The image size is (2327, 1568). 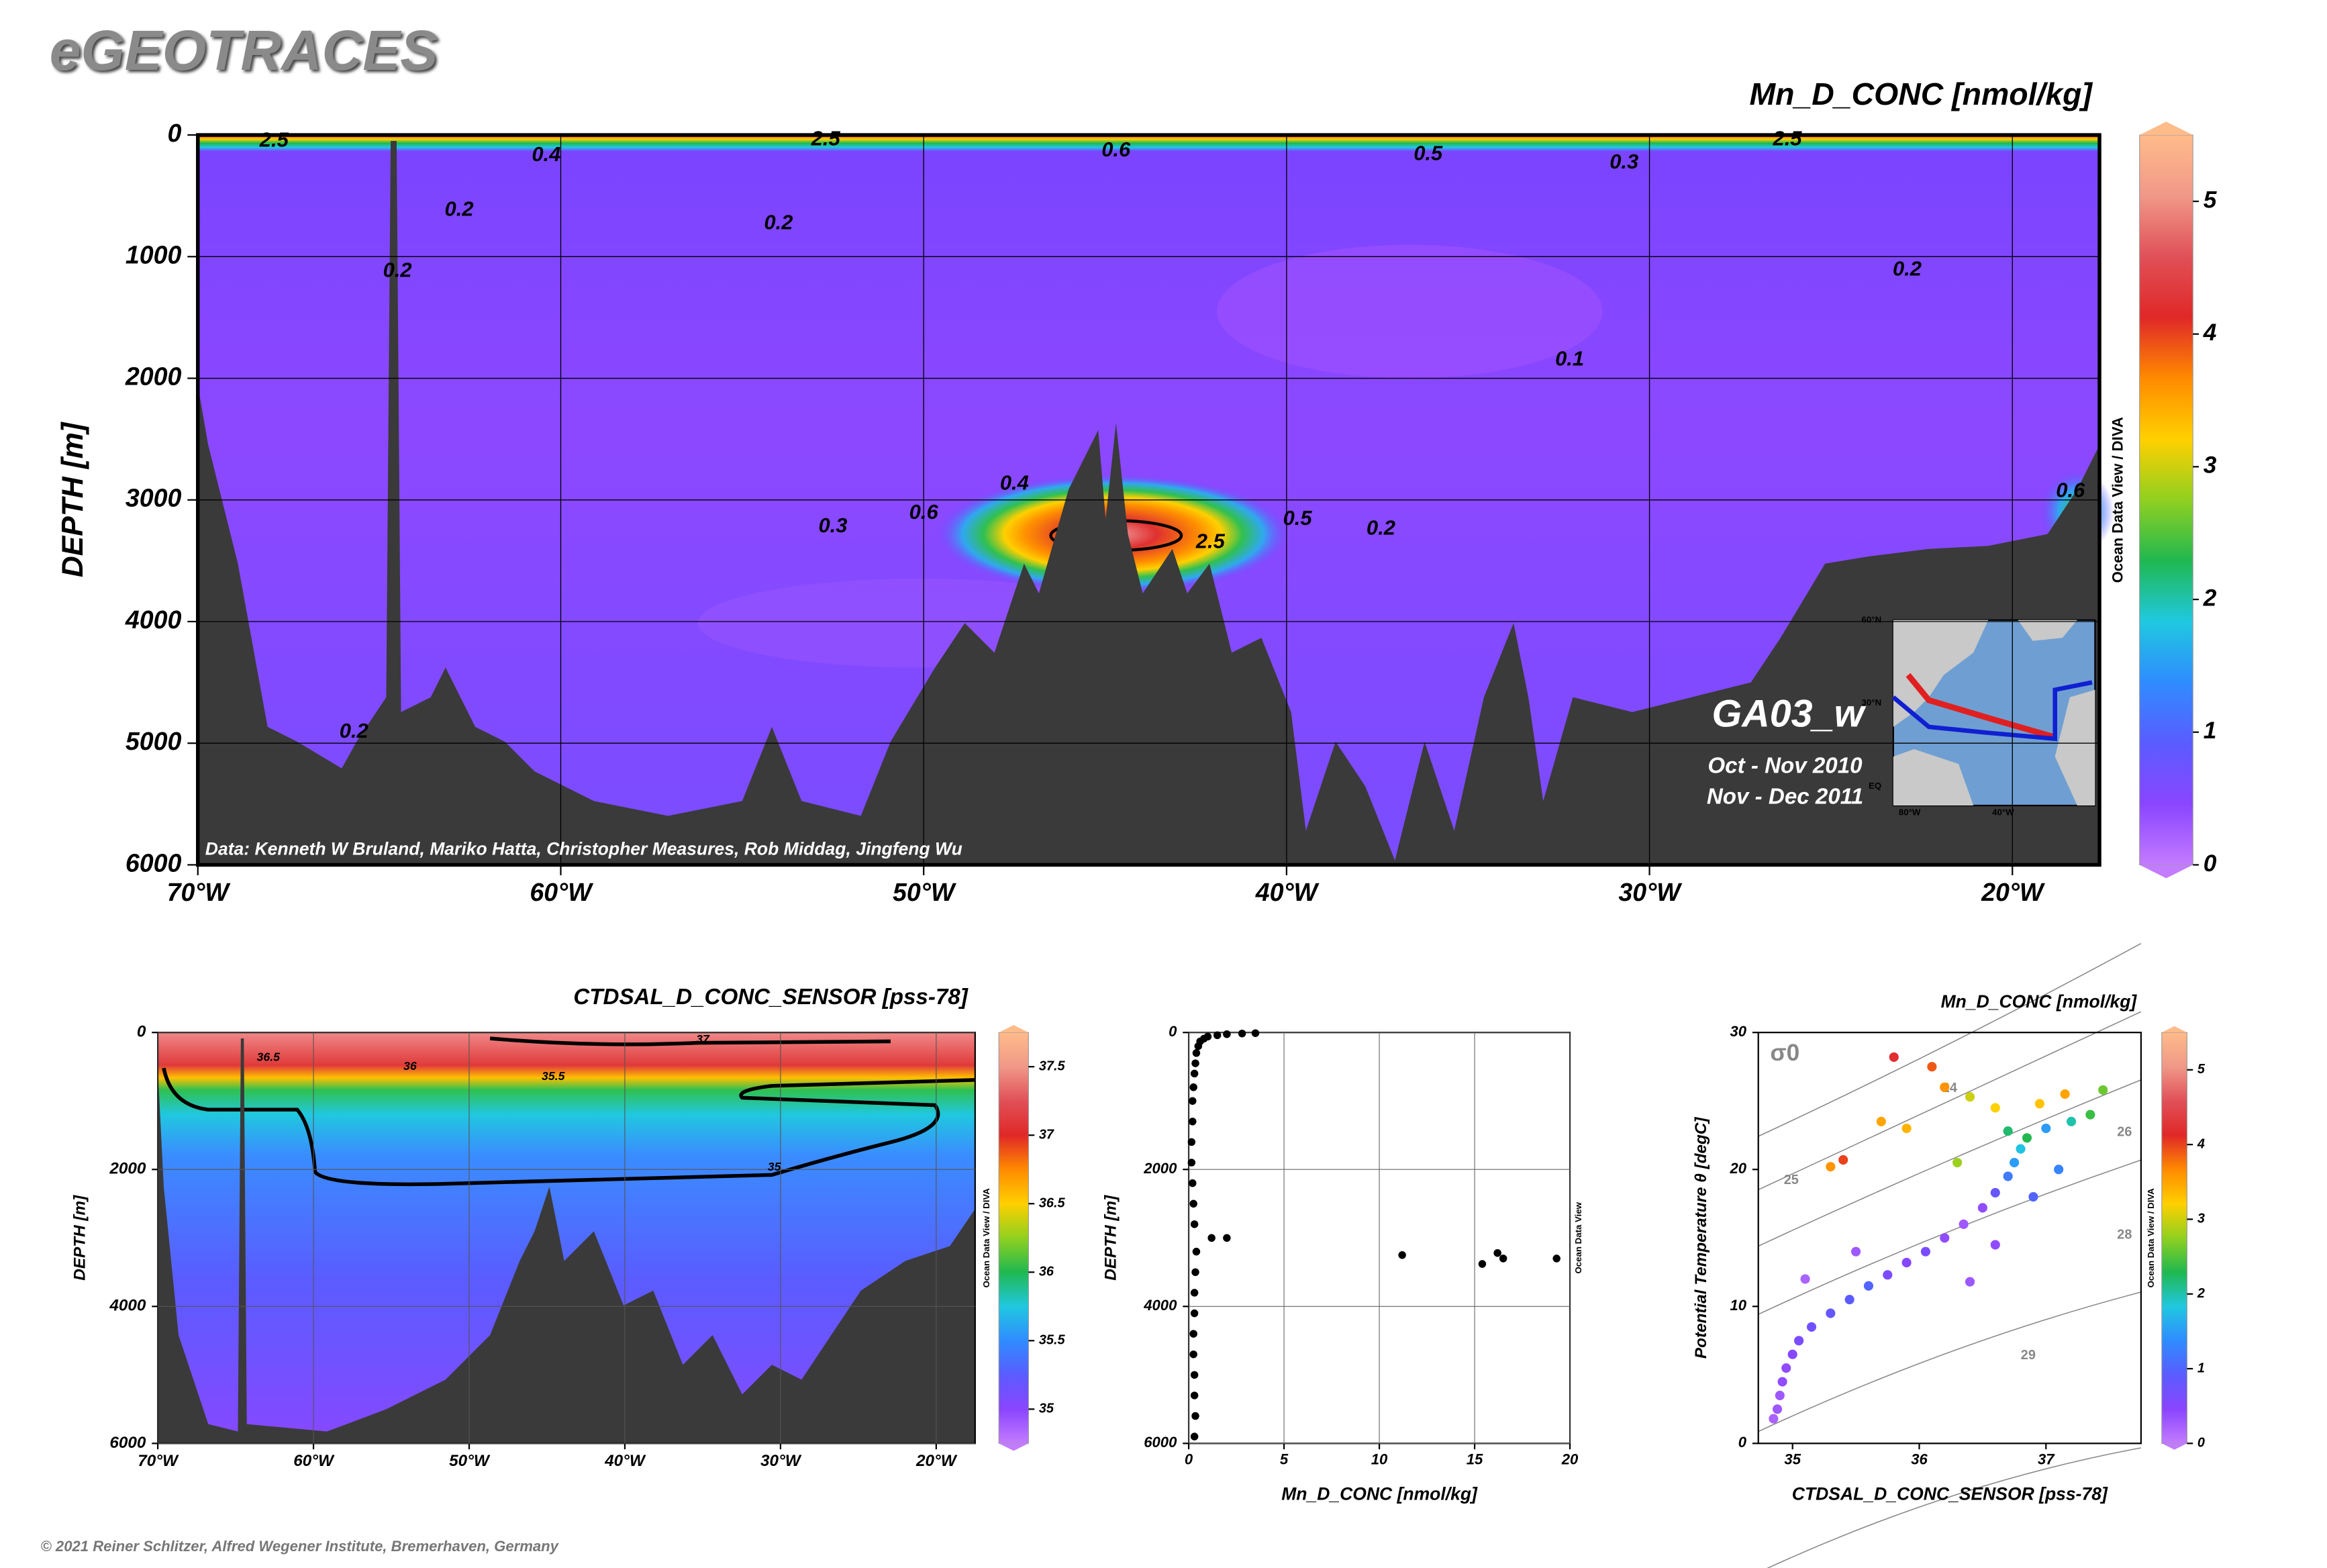 What do you see at coordinates (410, 1066) in the screenshot?
I see `contour-label: 36` at bounding box center [410, 1066].